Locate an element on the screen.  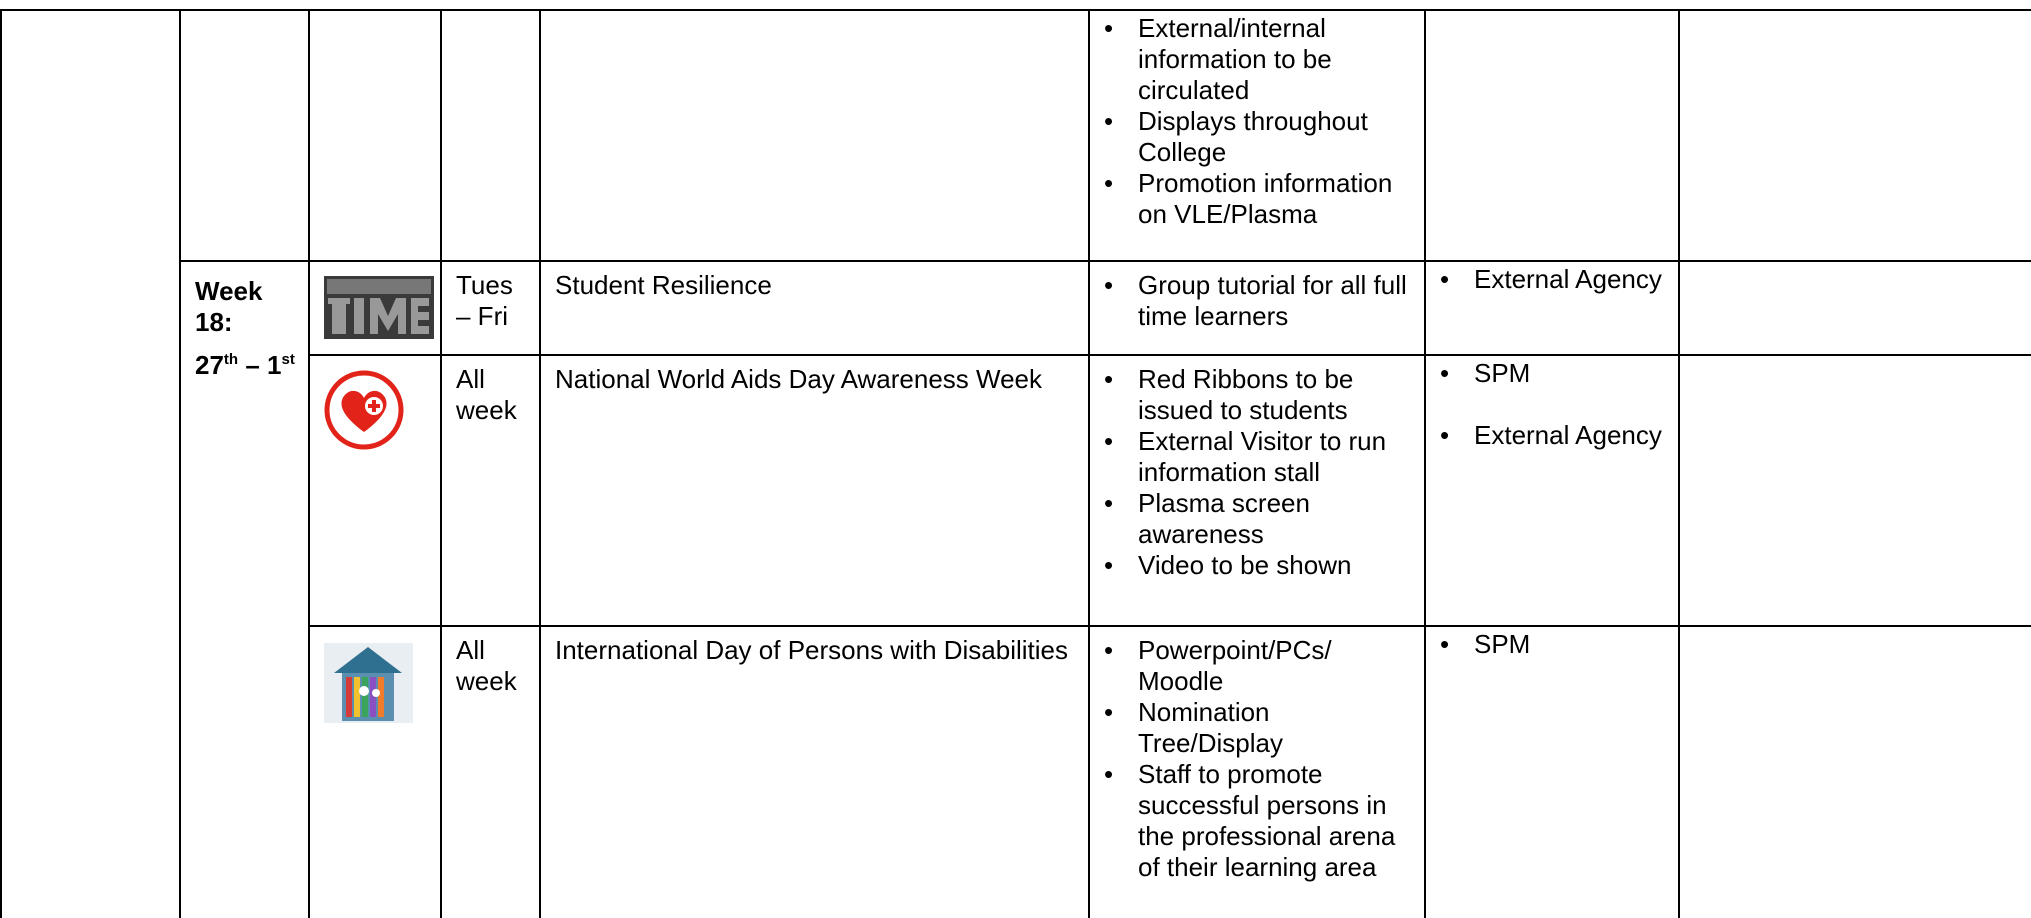
week-label: Week 18: is located at coordinates (229, 306).